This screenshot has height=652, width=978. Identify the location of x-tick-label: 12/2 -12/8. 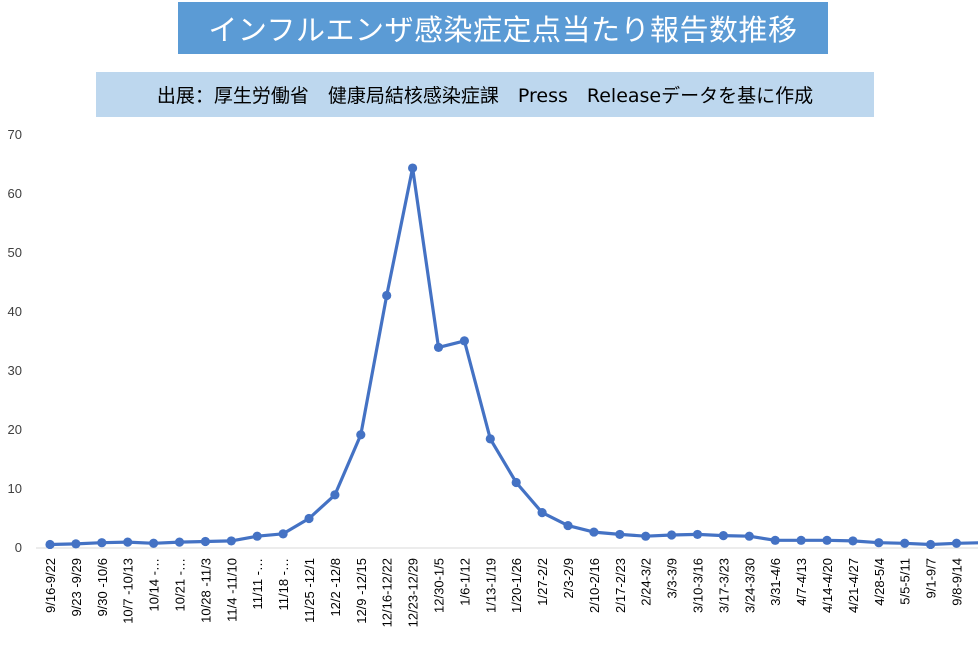
(335, 587).